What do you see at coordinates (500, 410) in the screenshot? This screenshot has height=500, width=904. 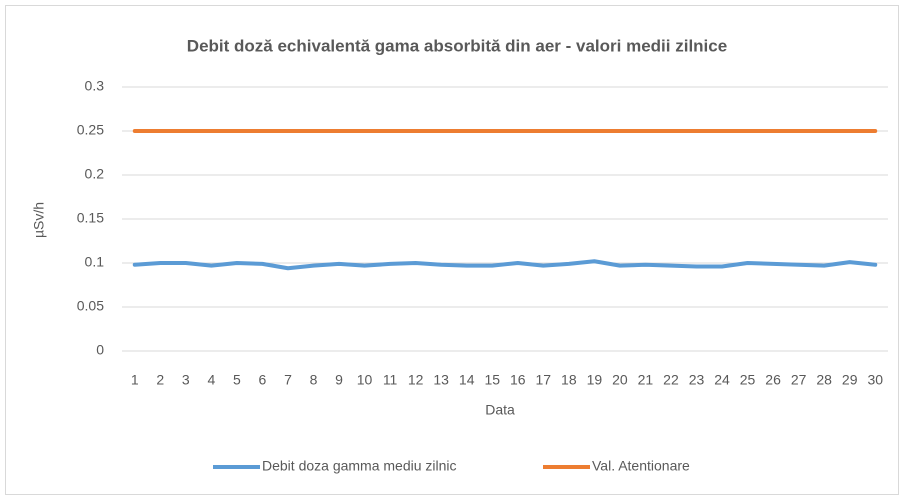 I see `x-axis-title: Data` at bounding box center [500, 410].